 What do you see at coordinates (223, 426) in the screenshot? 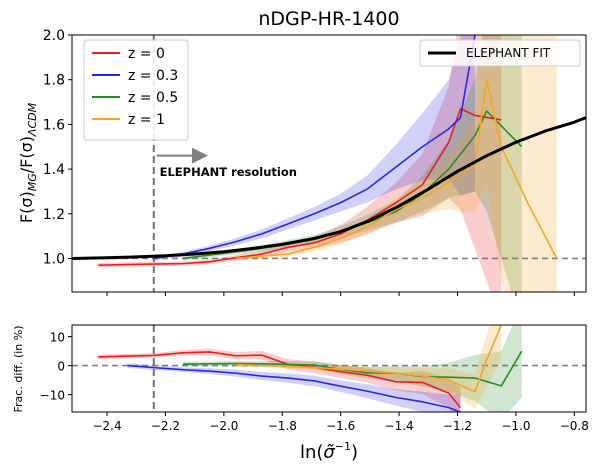
I see `bottom-xtick-label-2: −2.0` at bounding box center [223, 426].